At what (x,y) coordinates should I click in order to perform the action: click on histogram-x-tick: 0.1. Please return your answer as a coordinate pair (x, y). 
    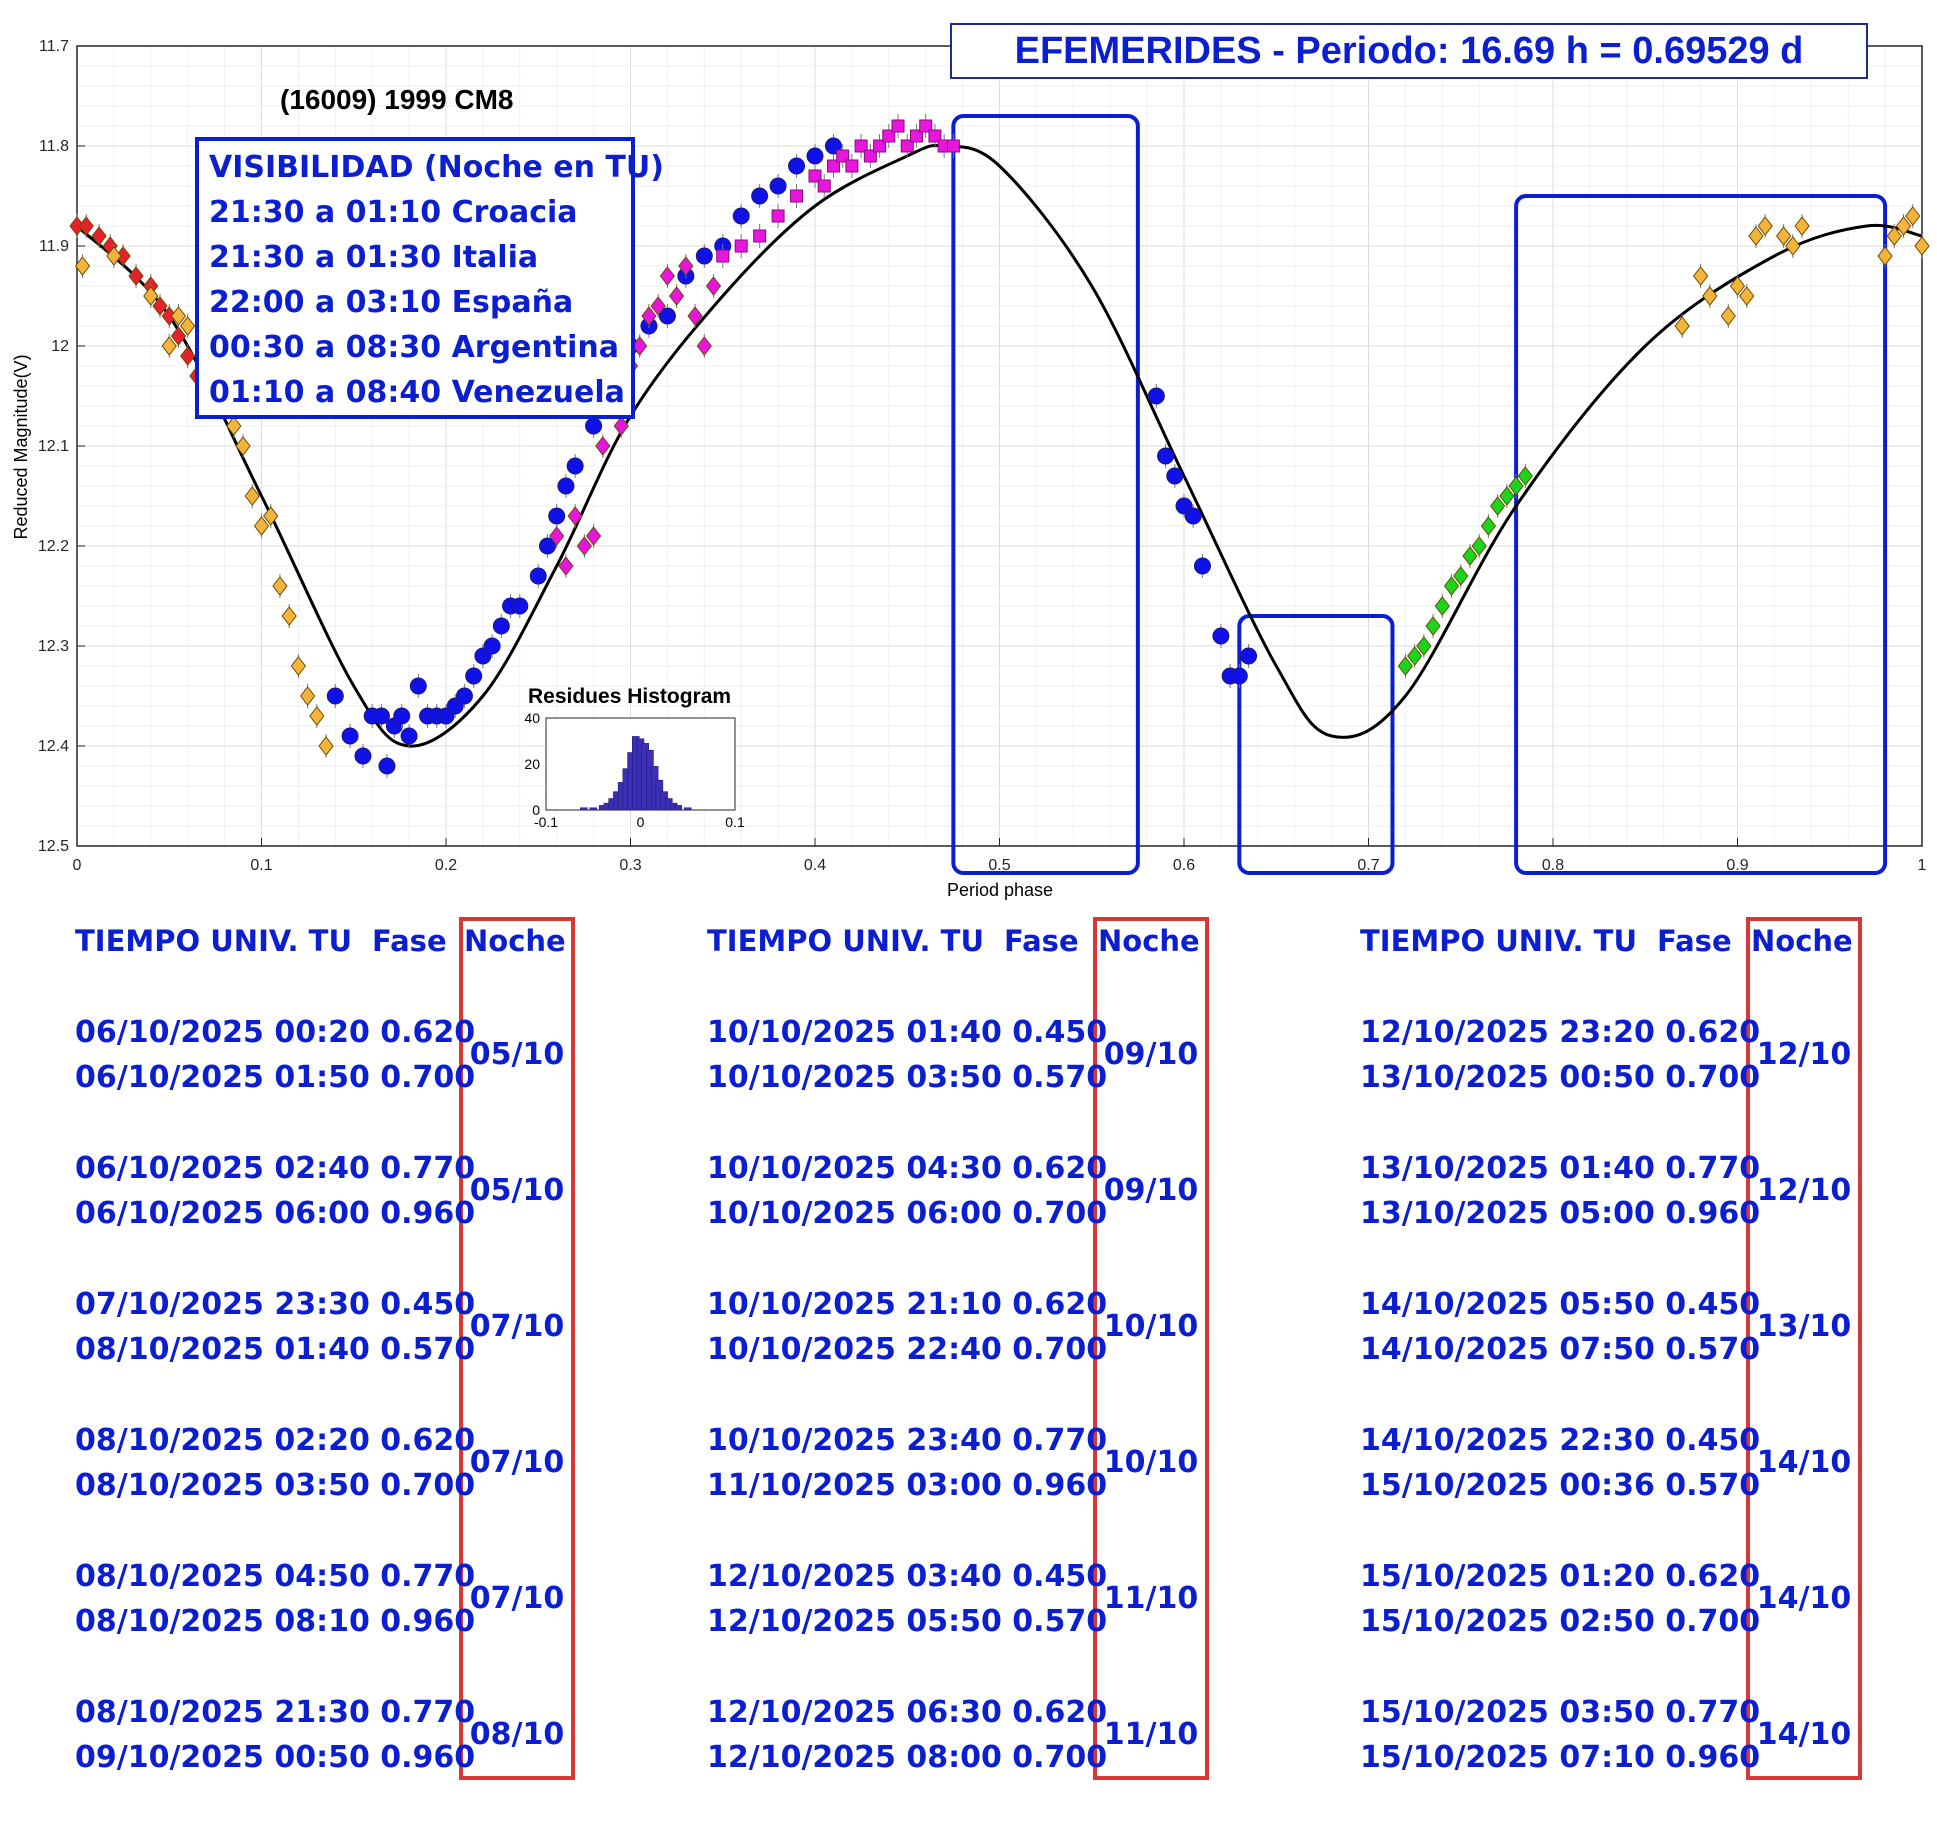
    Looking at the image, I should click on (735, 822).